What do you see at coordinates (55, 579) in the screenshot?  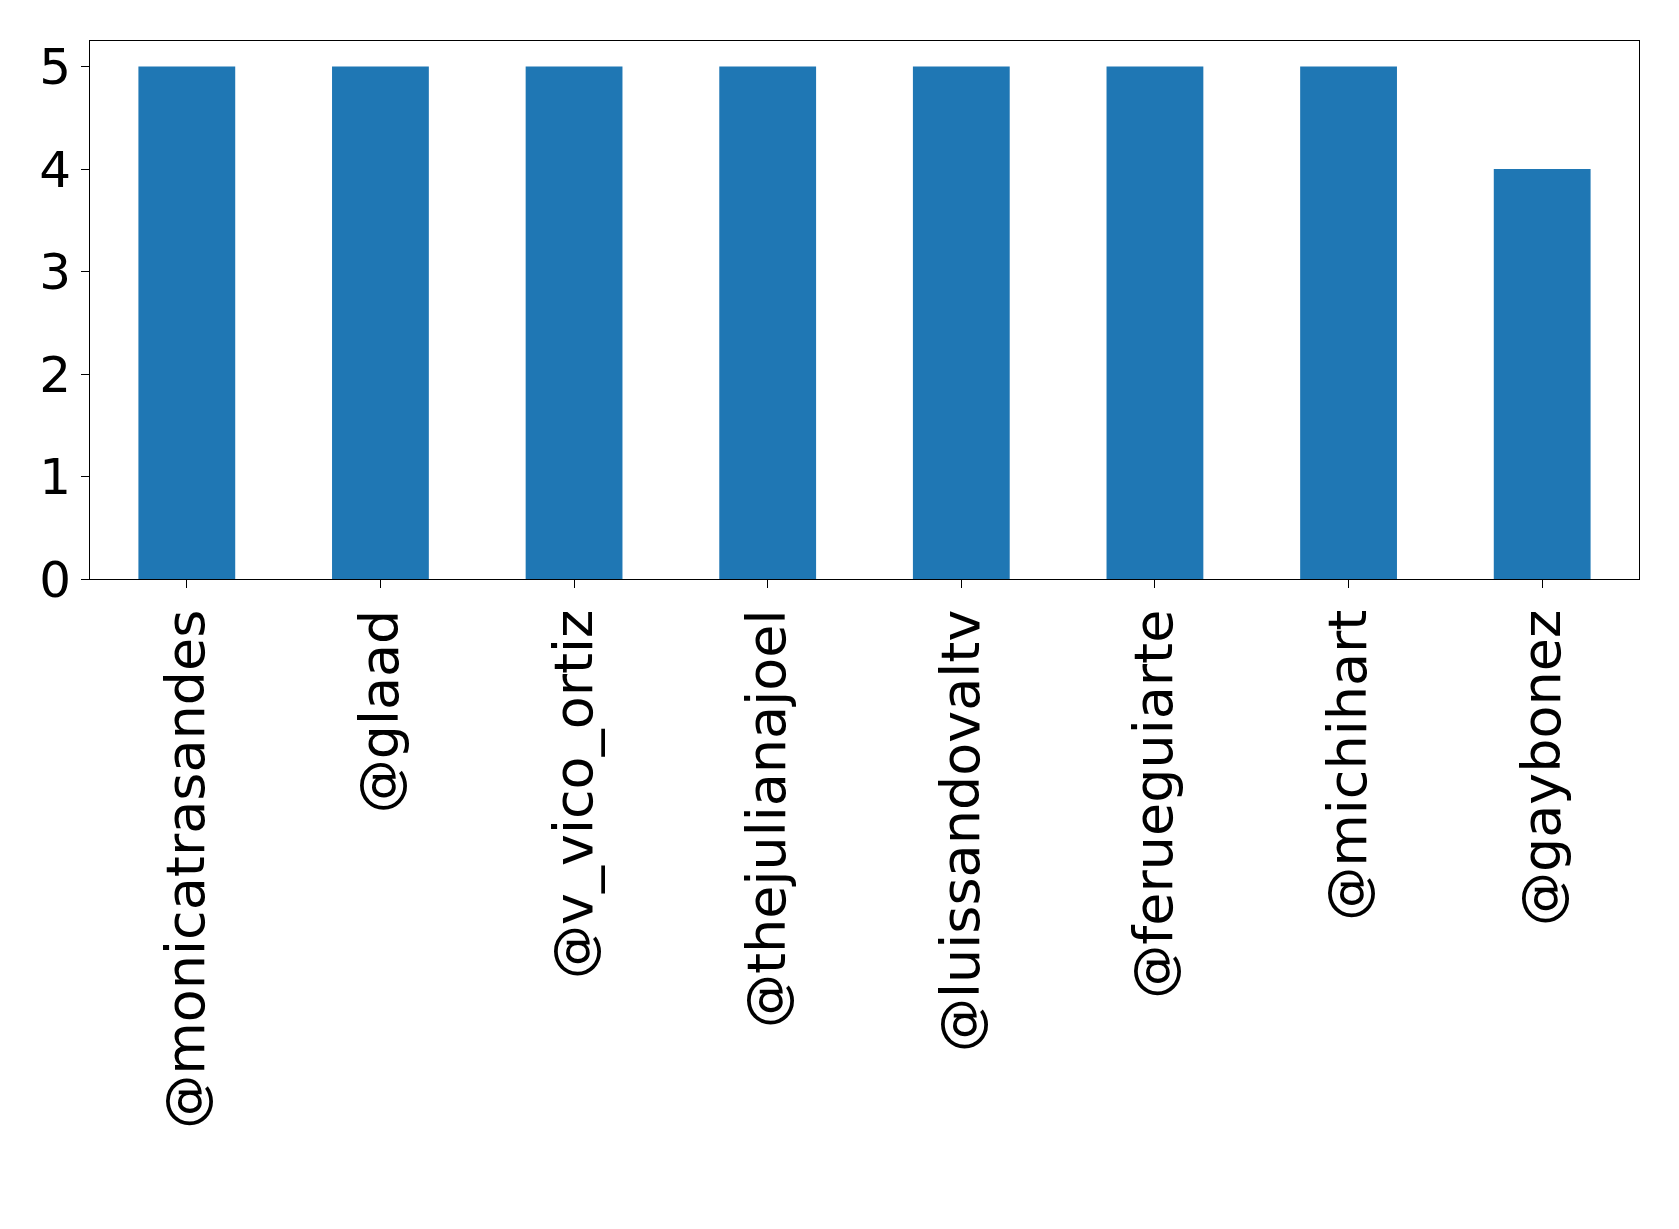 I see `y-tick-label: 0` at bounding box center [55, 579].